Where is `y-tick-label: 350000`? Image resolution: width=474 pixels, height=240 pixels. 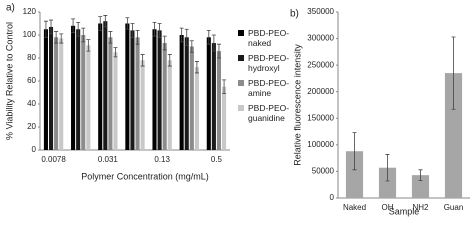 y-tick-label: 350000 is located at coordinates (320, 11).